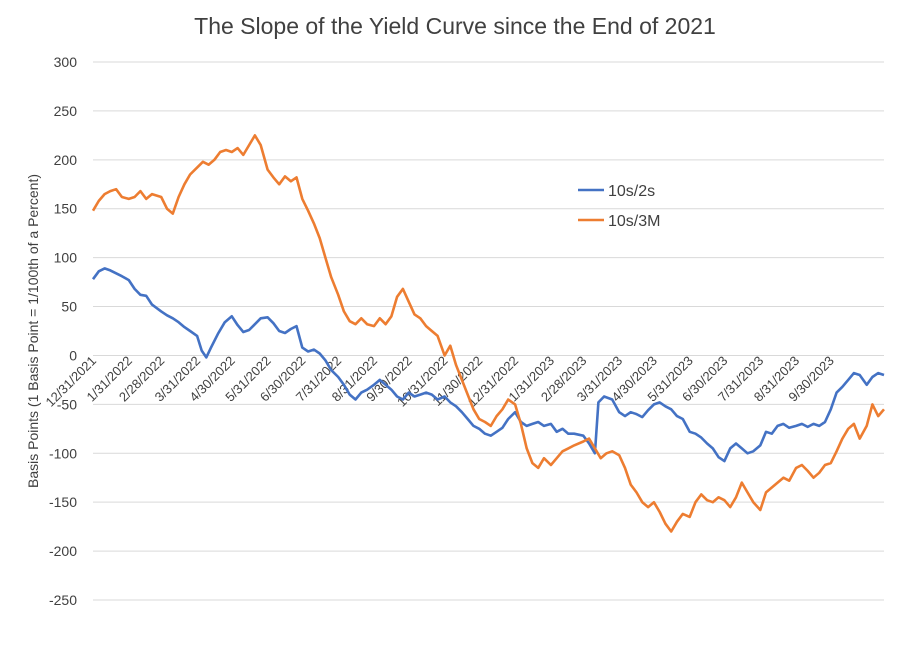 The width and height of the screenshot is (911, 661). What do you see at coordinates (63, 551) in the screenshot?
I see `y-tick-label: -200` at bounding box center [63, 551].